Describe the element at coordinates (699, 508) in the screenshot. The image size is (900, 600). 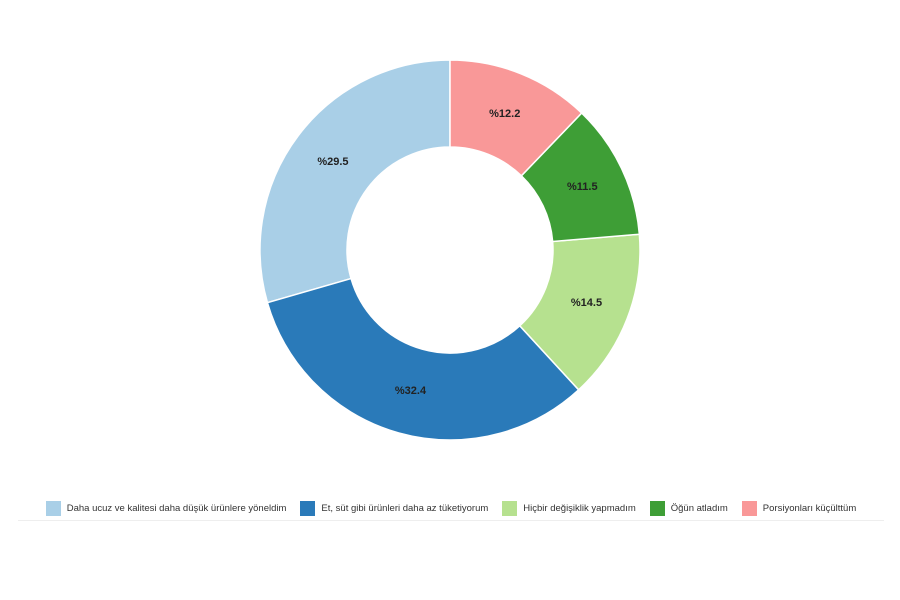
I see `legend-label: Öğün atladım` at that location.